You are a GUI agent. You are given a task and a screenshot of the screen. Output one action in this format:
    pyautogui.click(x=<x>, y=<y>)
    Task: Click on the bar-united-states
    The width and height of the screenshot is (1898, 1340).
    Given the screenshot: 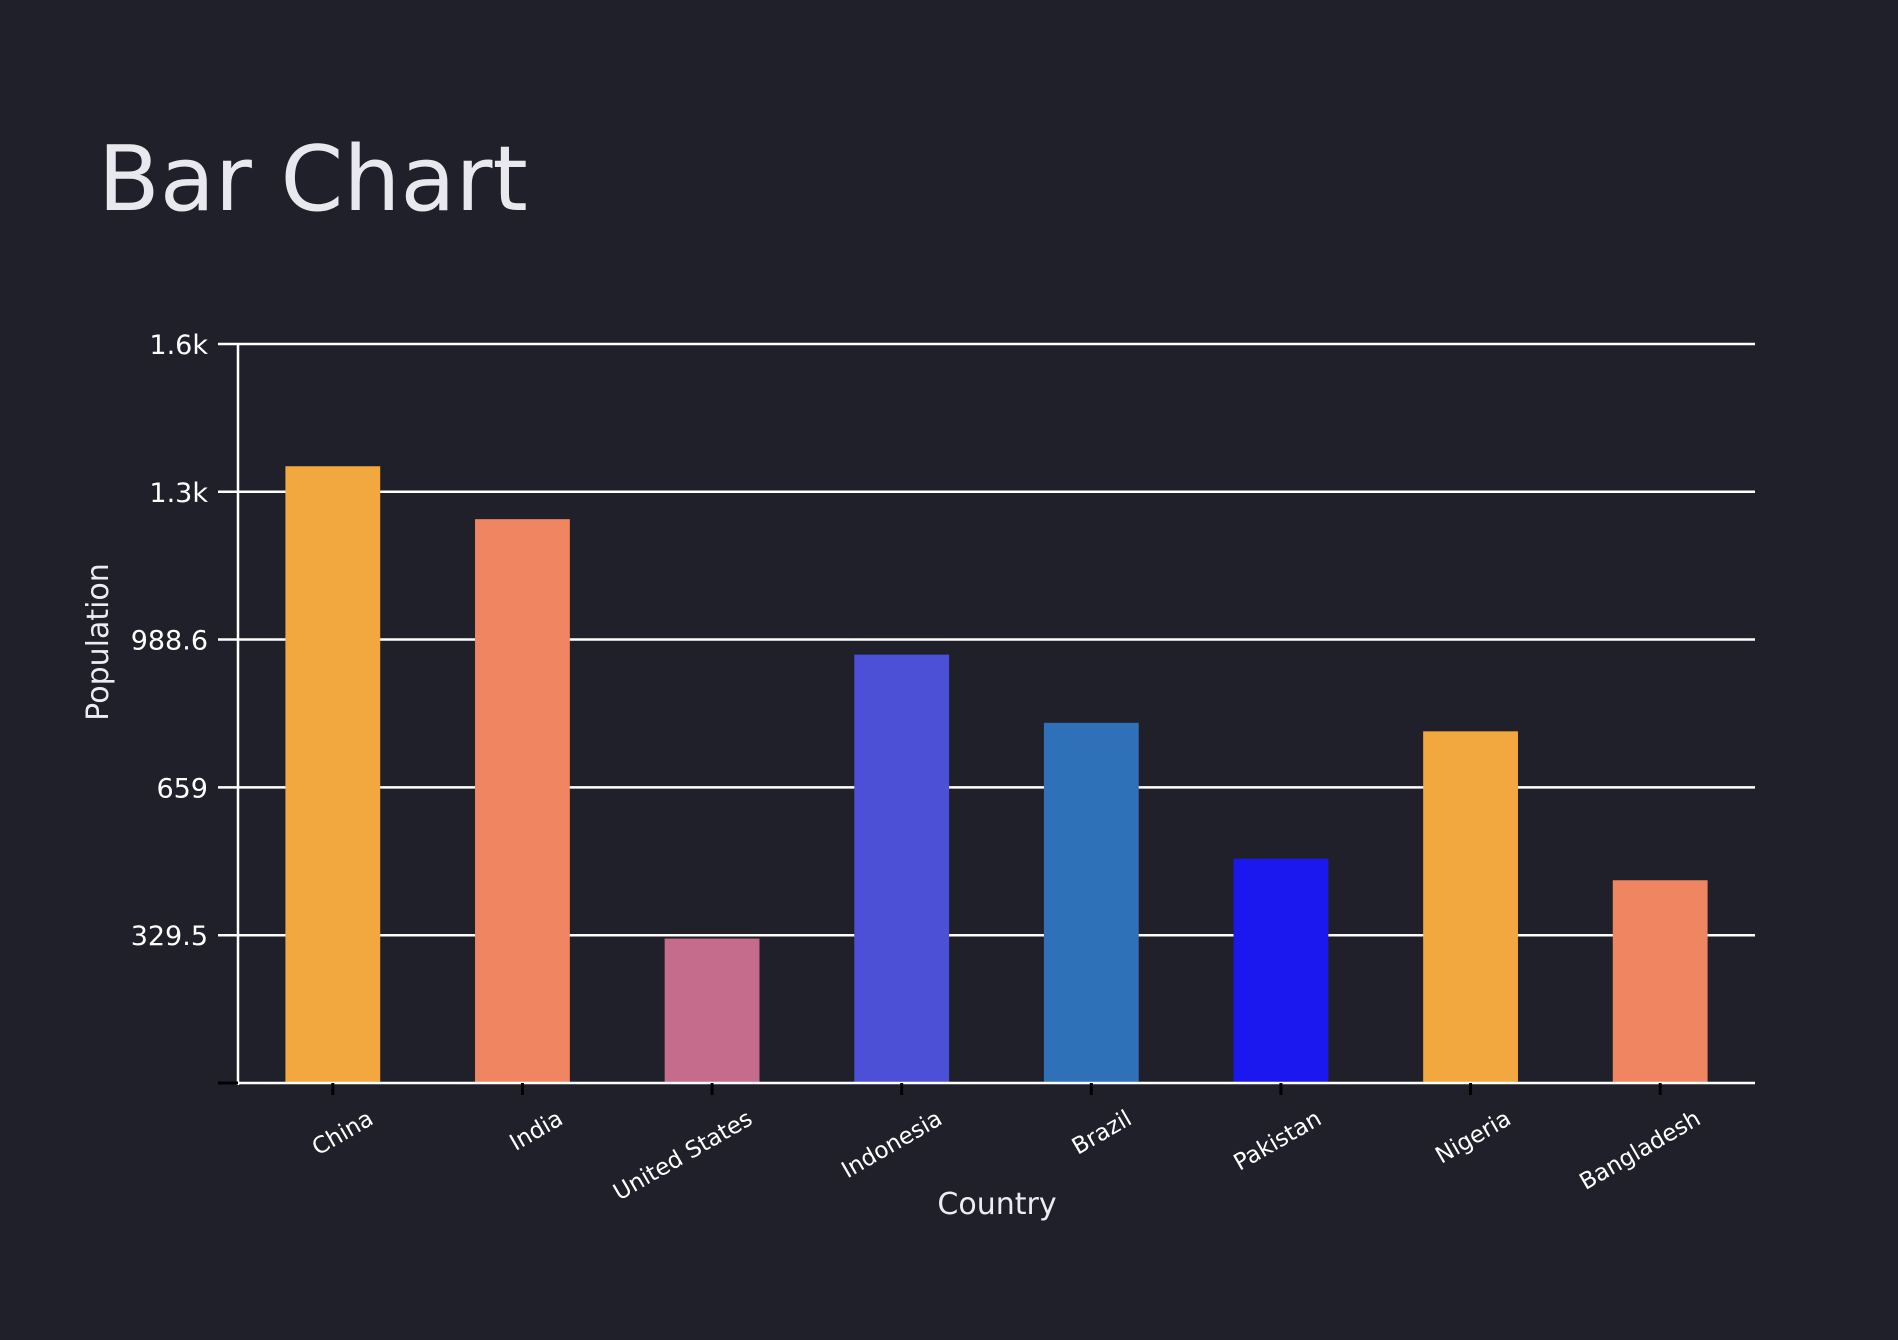 What is the action you would take?
    pyautogui.click(x=712, y=1010)
    